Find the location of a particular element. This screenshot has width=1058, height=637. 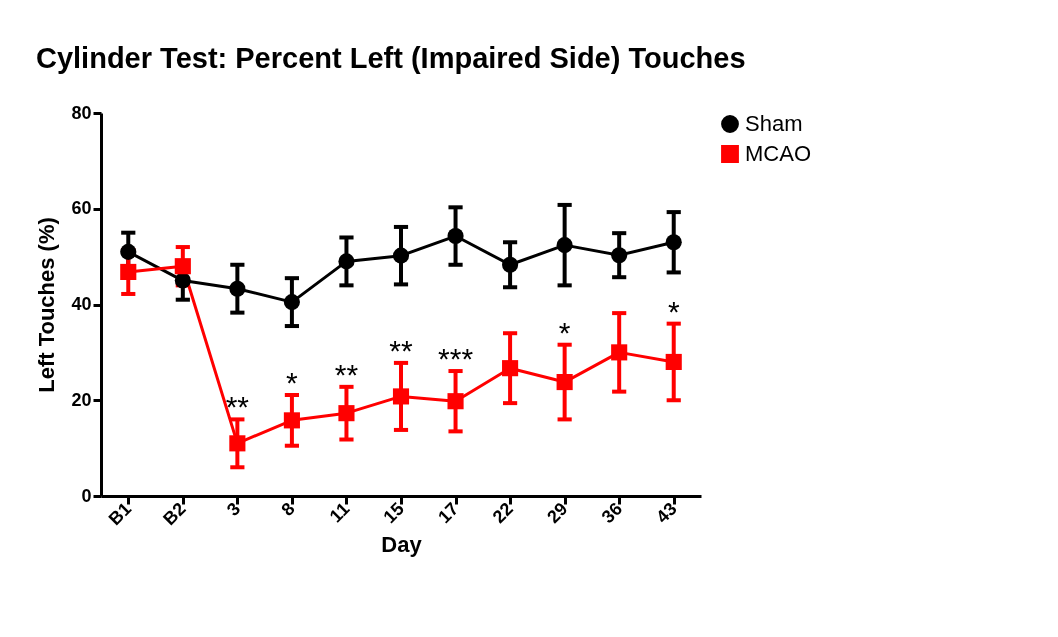

x-tick-label: 17 is located at coordinates (448, 513).